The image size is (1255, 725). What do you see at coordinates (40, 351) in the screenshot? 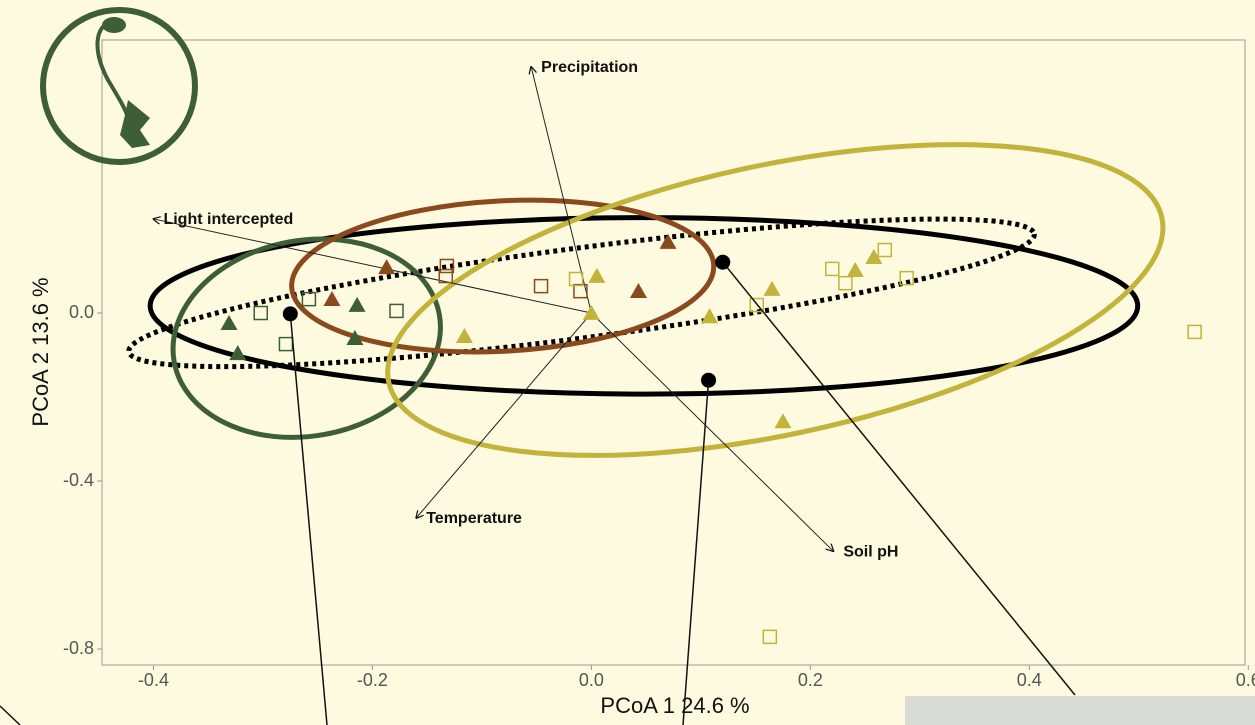
I see `y-axis-title: PCoA 2 13.6 %` at bounding box center [40, 351].